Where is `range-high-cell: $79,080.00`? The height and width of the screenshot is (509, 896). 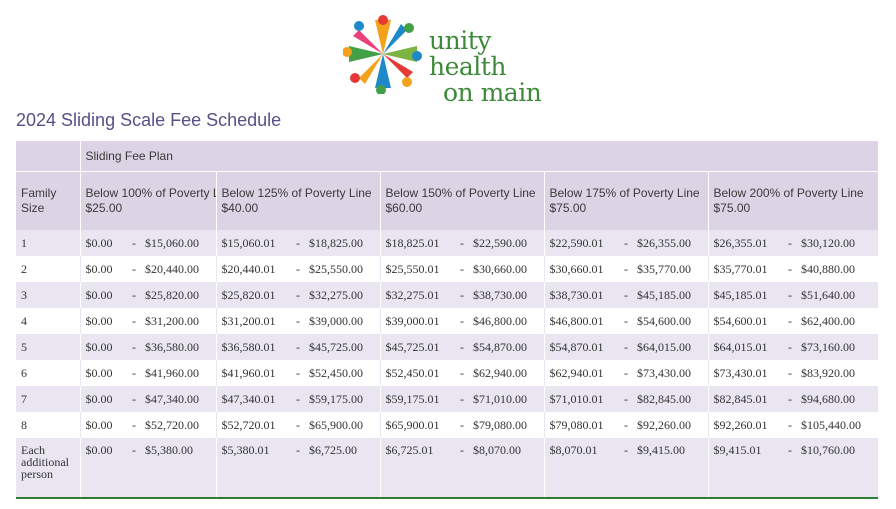 range-high-cell: $79,080.00 is located at coordinates (506, 425).